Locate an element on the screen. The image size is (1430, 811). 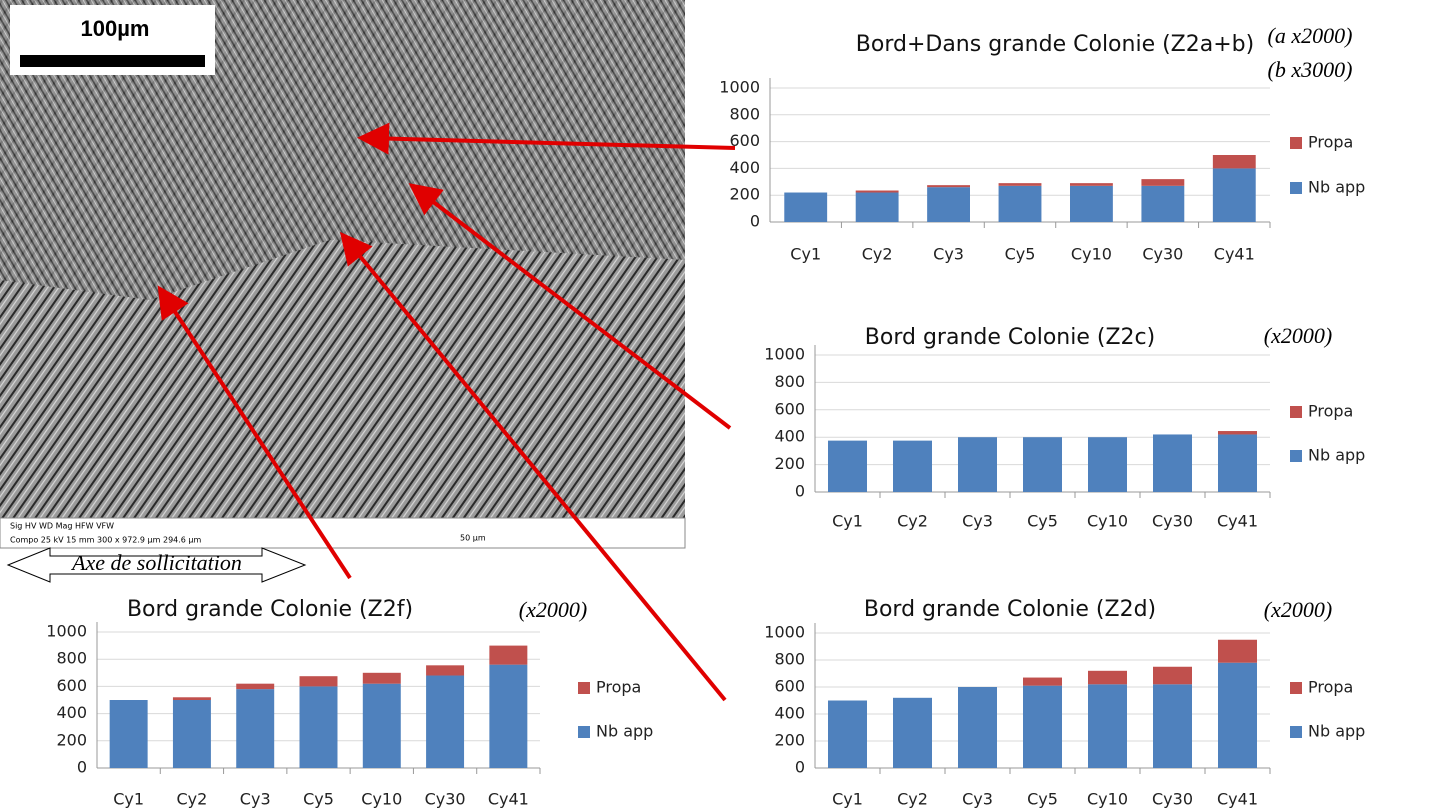
chart-title: Bord grande Colonie (Z2d) is located at coordinates (1010, 609).